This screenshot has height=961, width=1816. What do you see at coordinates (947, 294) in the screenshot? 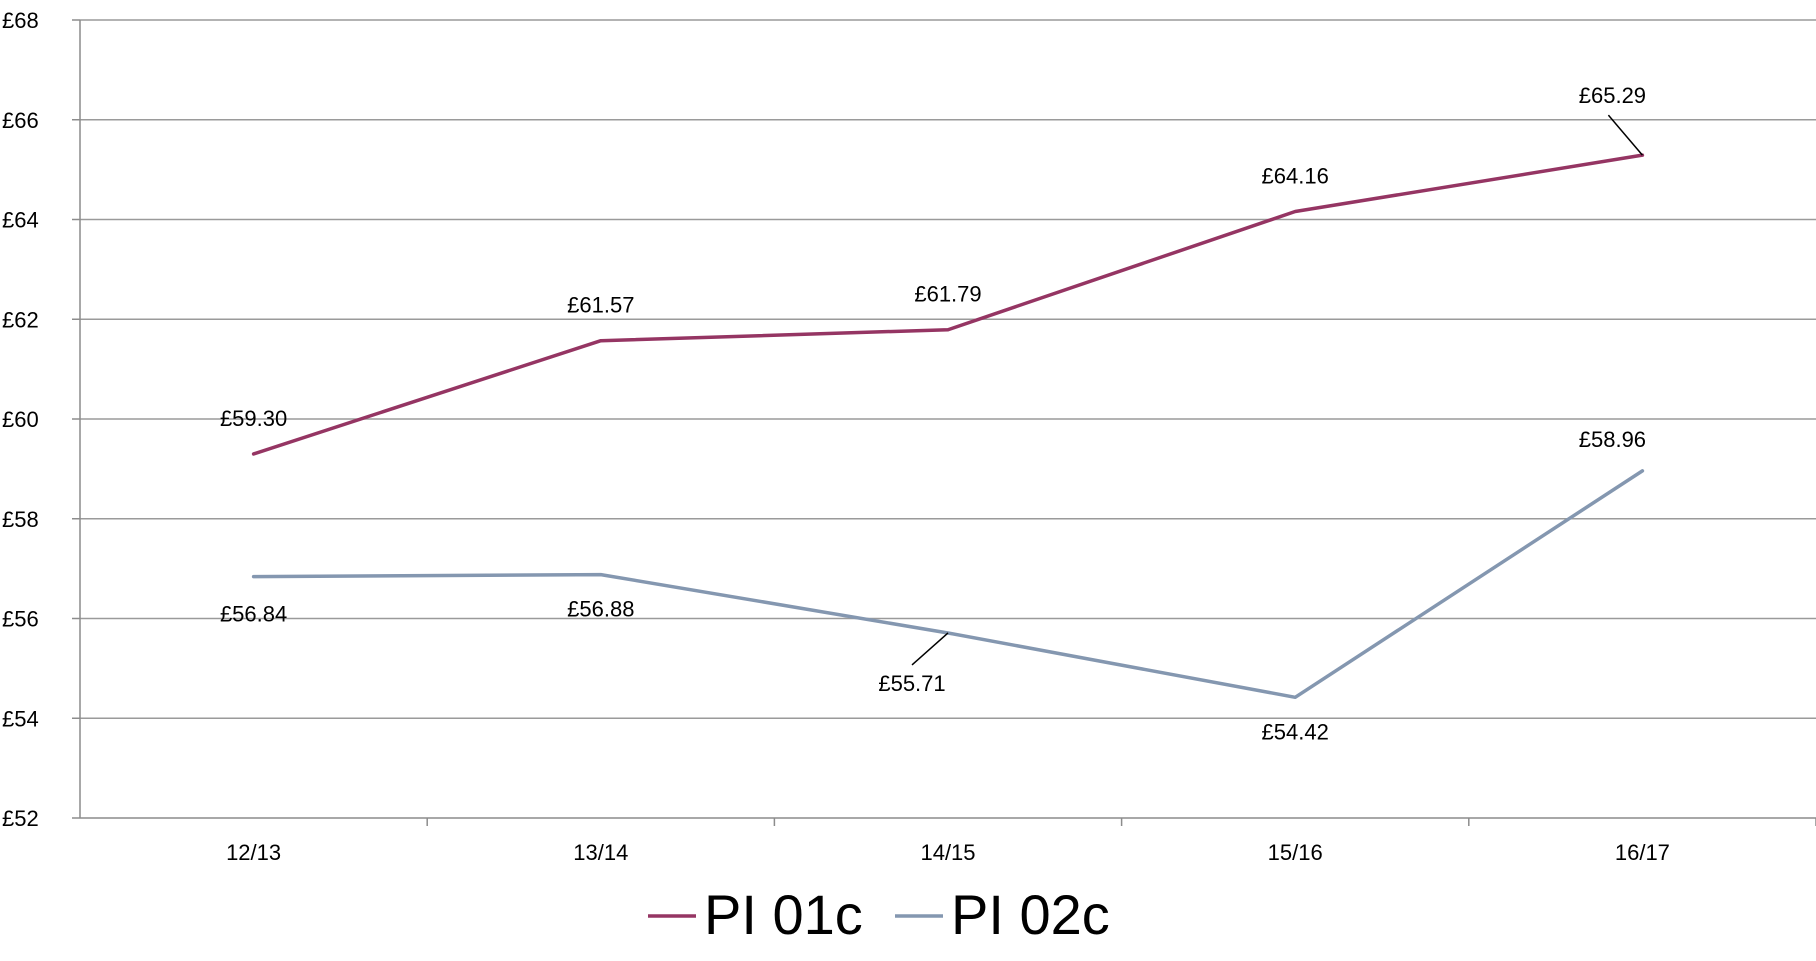
I see `data-label: £61.79` at bounding box center [947, 294].